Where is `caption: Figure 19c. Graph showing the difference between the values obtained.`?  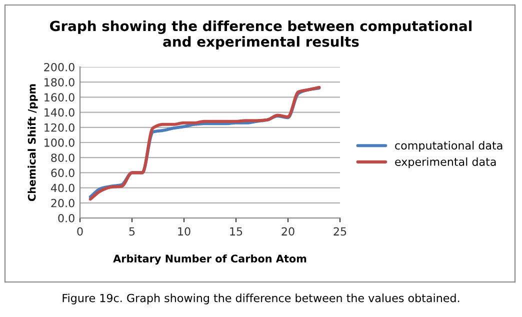
caption: Figure 19c. Graph showing the difference between the values obtained. is located at coordinates (261, 299).